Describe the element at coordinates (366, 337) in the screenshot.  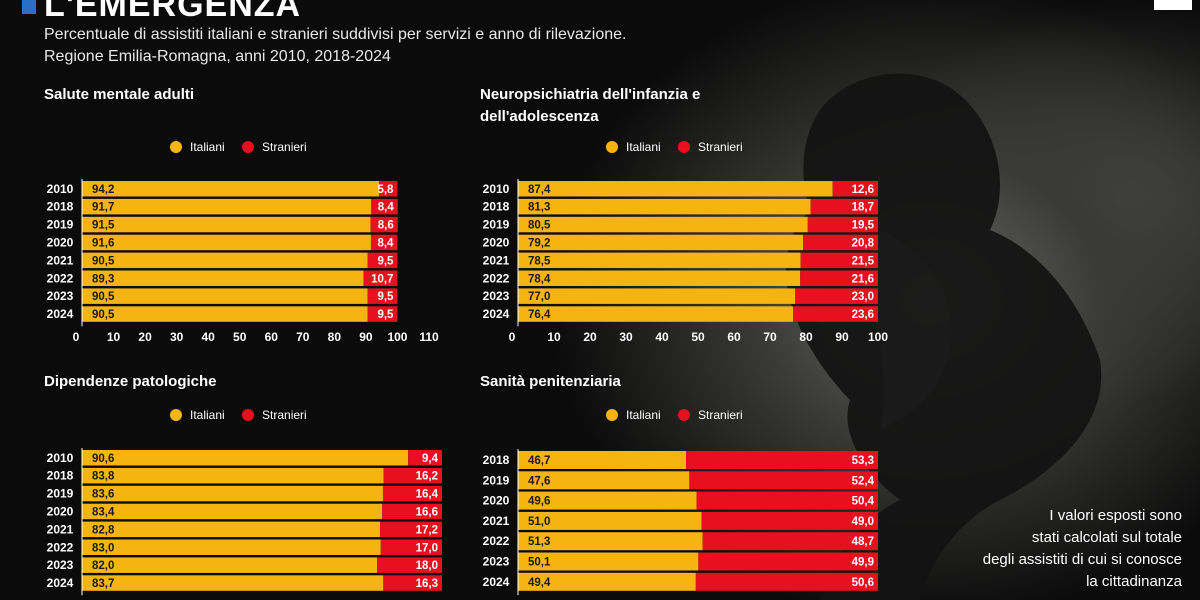
I see `x-tick-label: 90` at that location.